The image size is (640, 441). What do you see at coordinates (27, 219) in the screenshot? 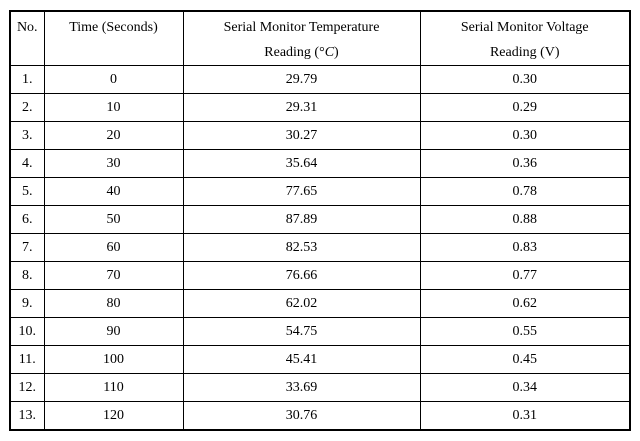
I see `cell-no: 6.` at bounding box center [27, 219].